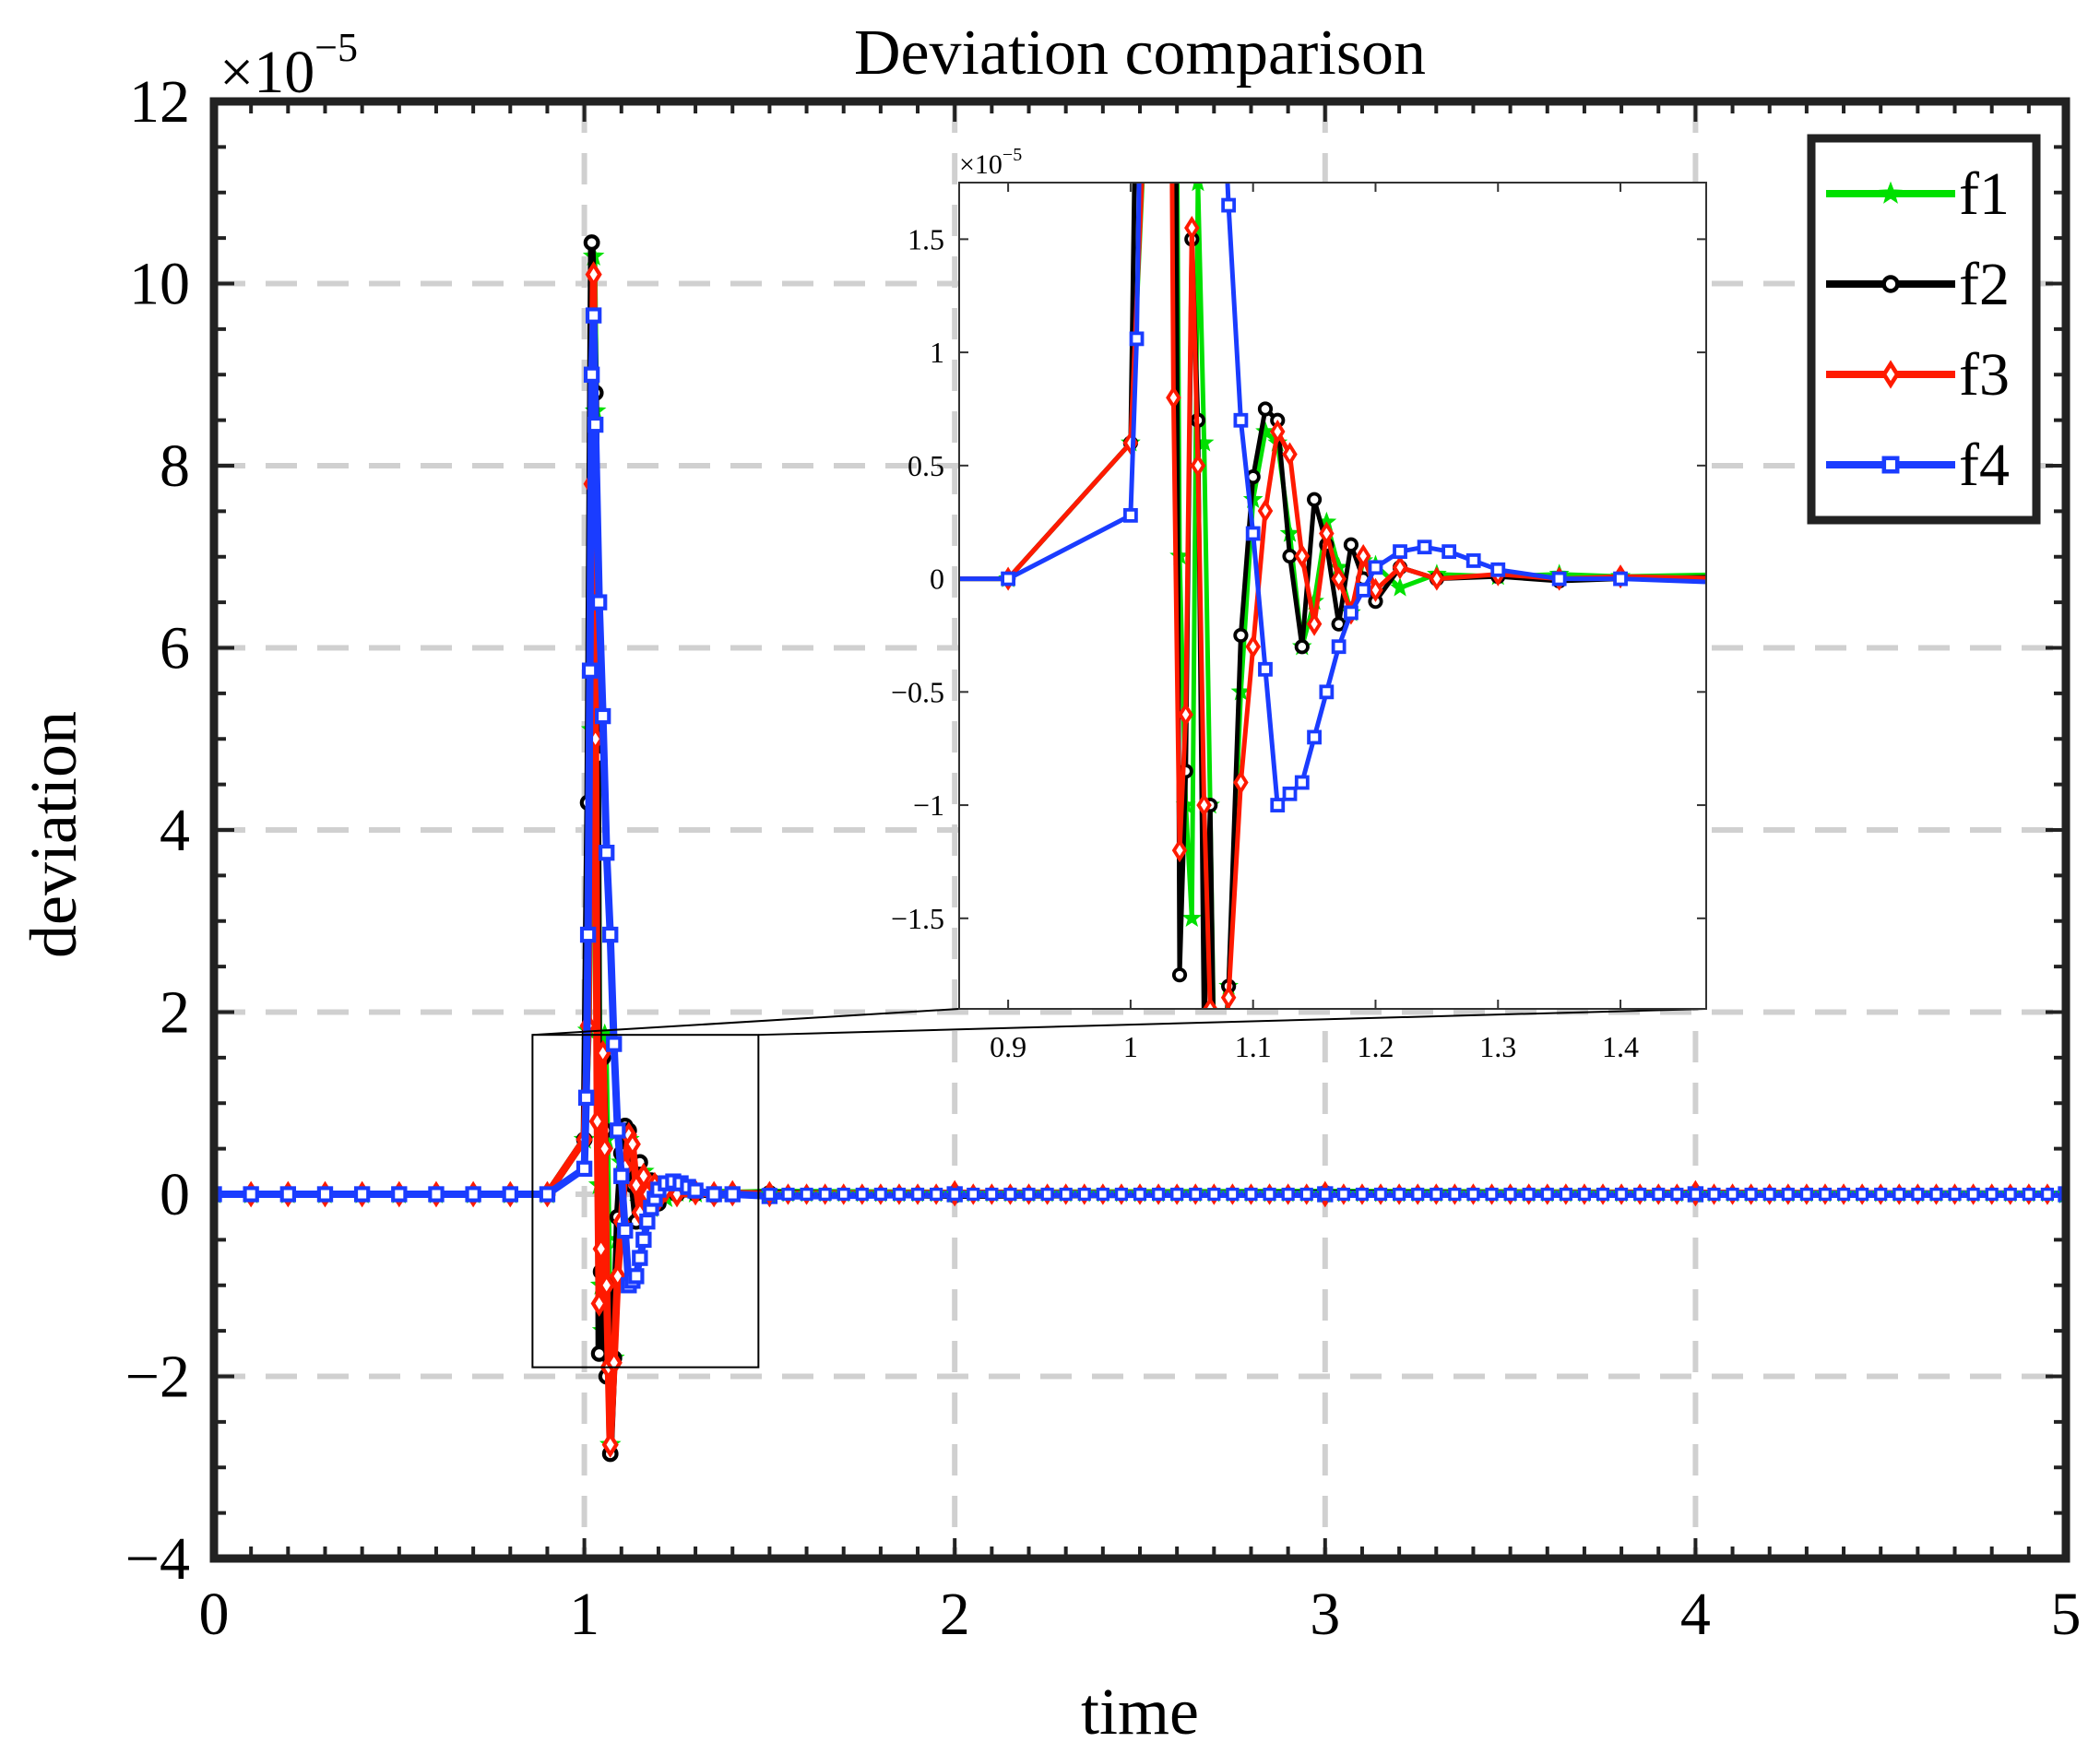 The image size is (2100, 1754). Describe the element at coordinates (584, 1614) in the screenshot. I see `x-tick-label: 1` at that location.